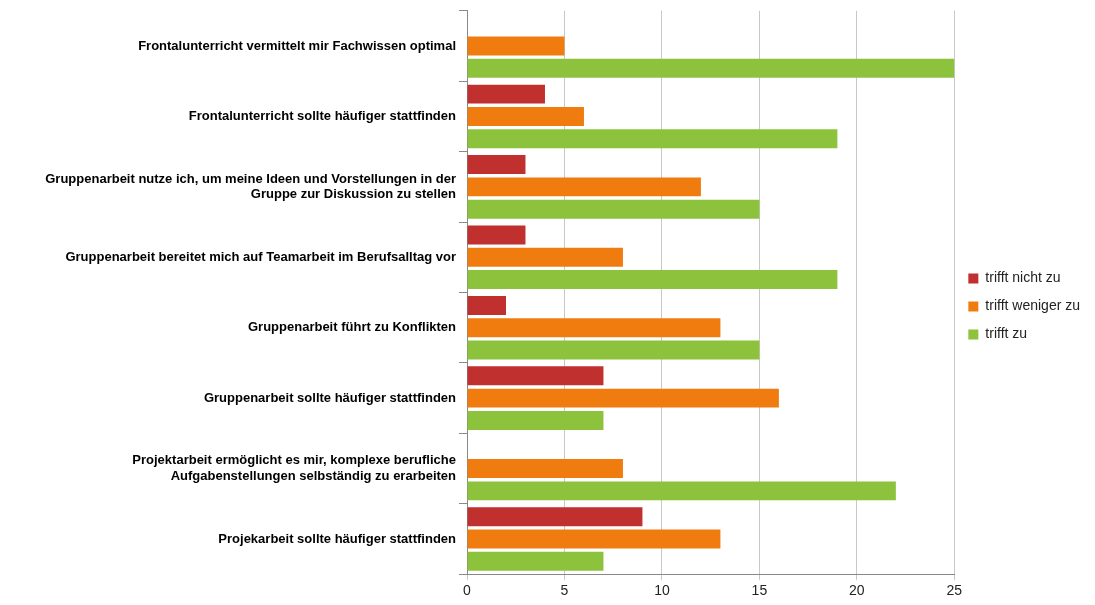 The height and width of the screenshot is (605, 1095). Describe the element at coordinates (1032, 305) in the screenshot. I see `legend-label: trifft weniger zu` at that location.